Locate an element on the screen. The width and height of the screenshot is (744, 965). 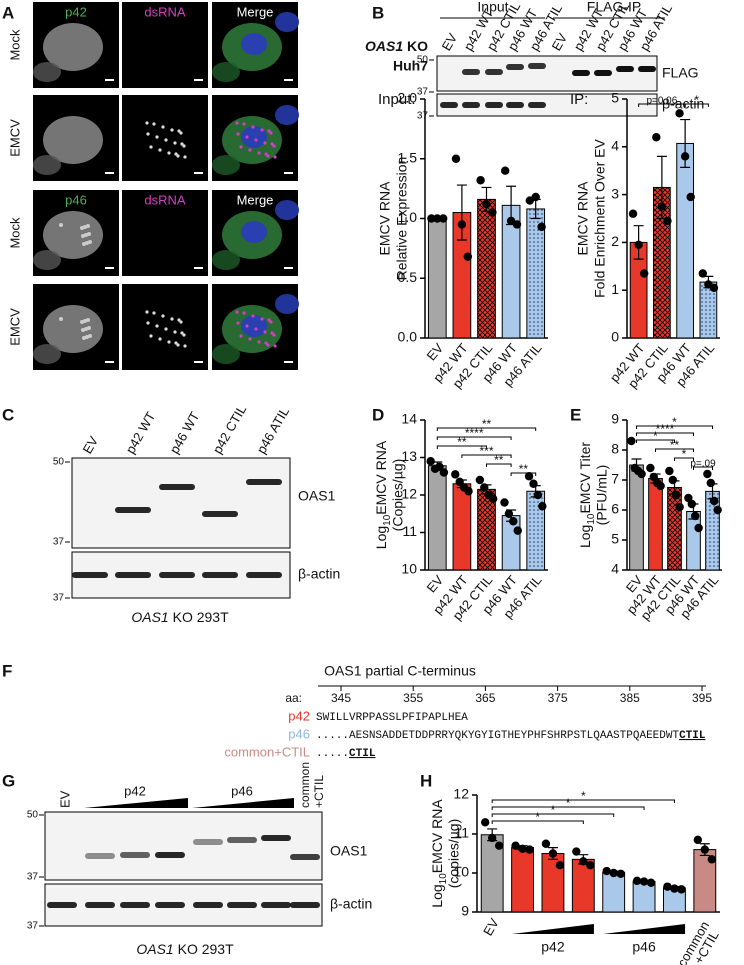
aa-tick-label: 355 is located at coordinates (413, 698).